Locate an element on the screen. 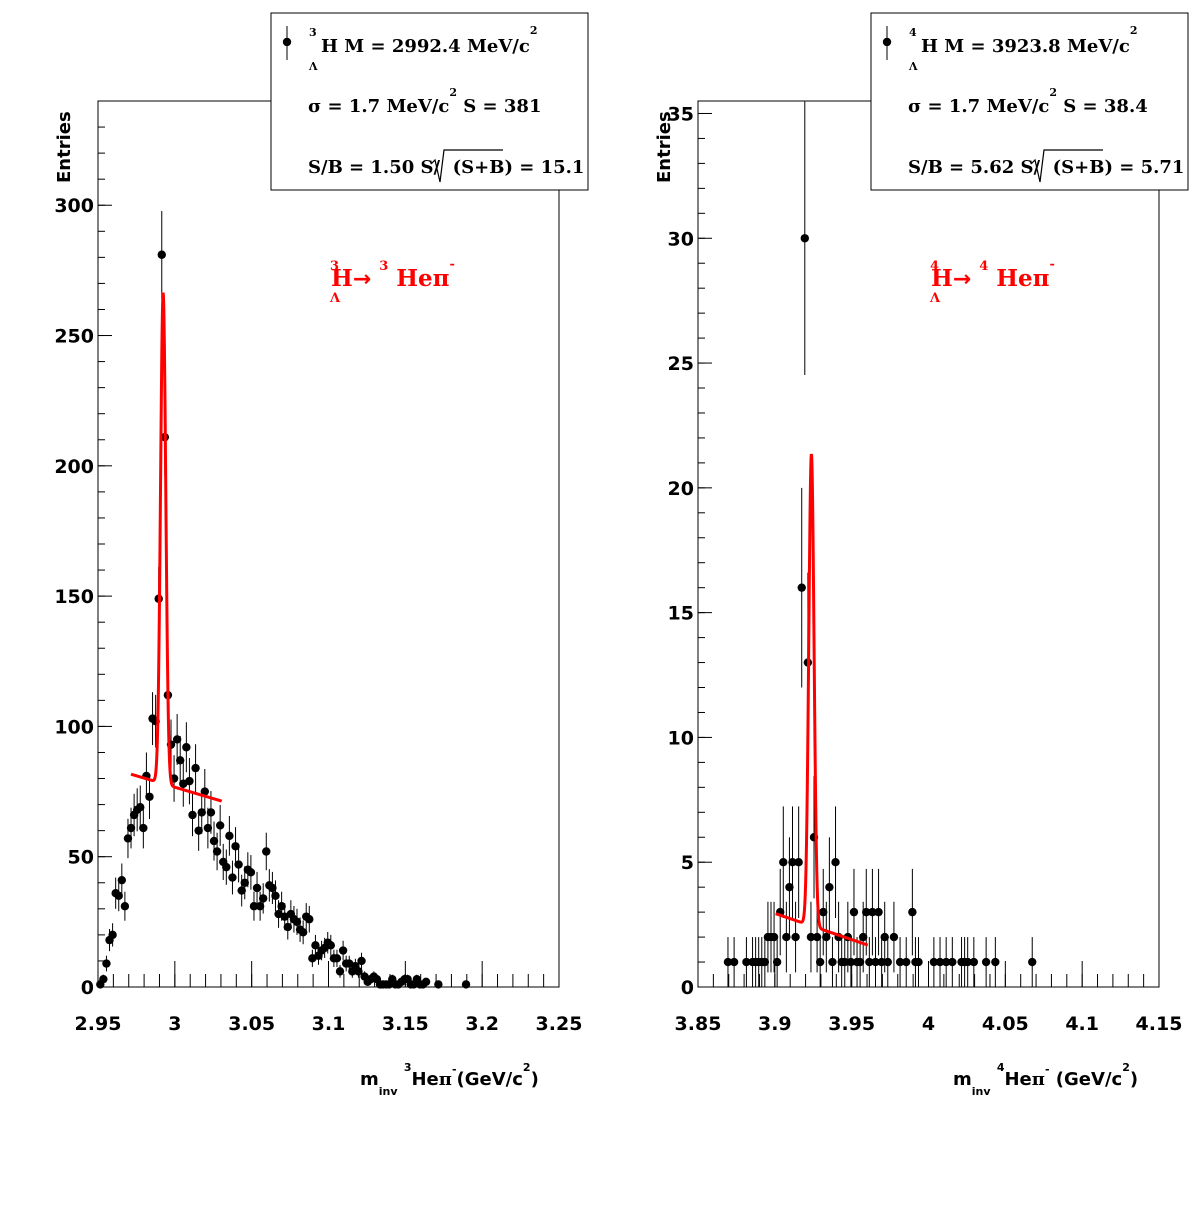 Image resolution: width=1200 pixels, height=1214 pixels. x-title-minus: - is located at coordinates (1047, 1069).